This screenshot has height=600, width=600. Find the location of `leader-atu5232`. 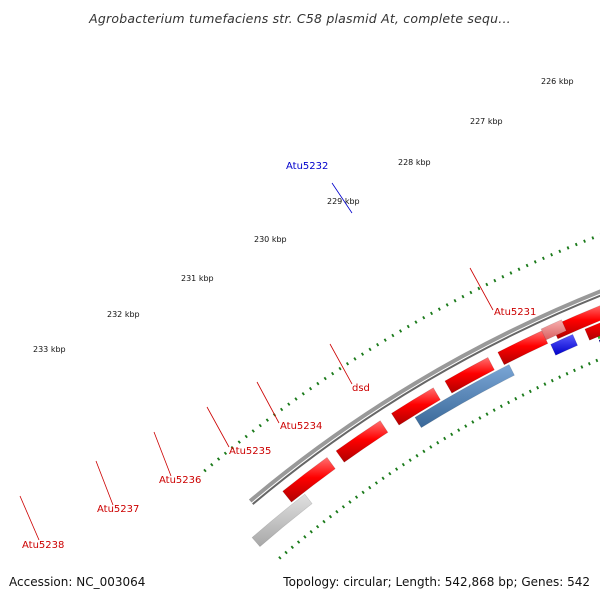

leader-atu5232 is located at coordinates (342, 198).